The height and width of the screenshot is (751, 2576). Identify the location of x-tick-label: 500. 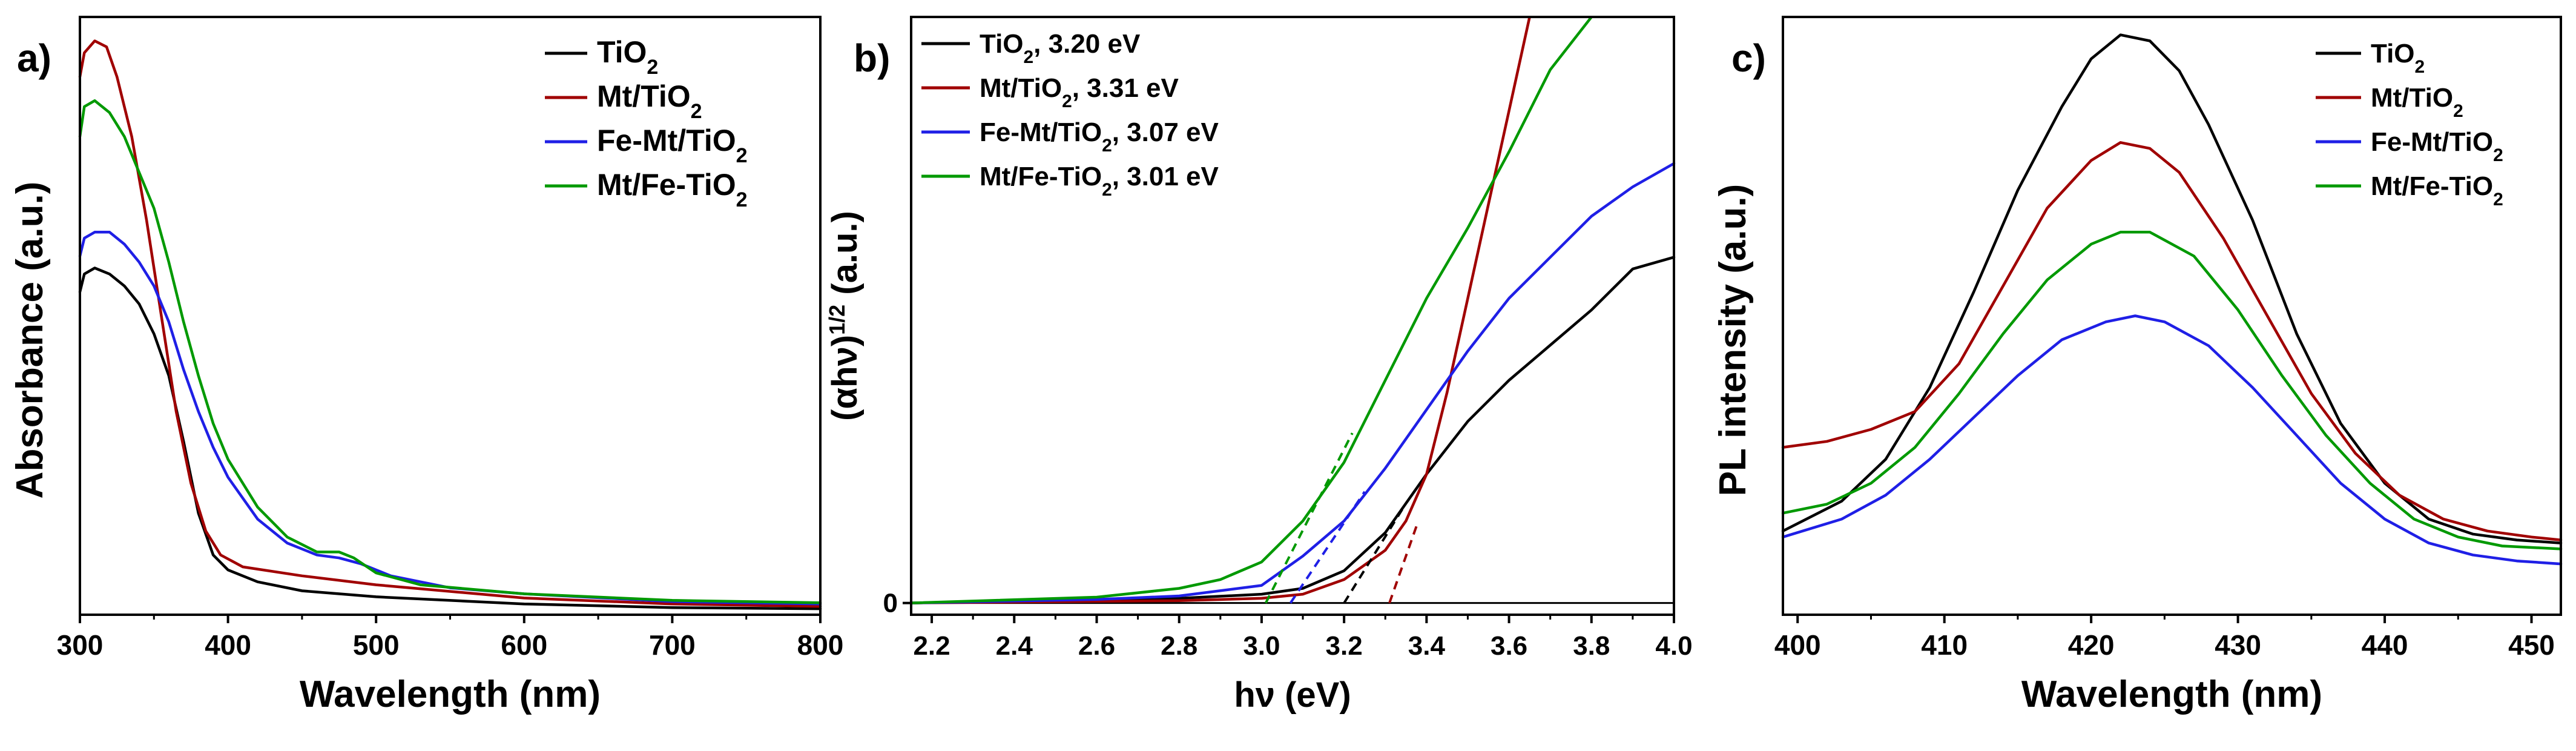
(377, 645).